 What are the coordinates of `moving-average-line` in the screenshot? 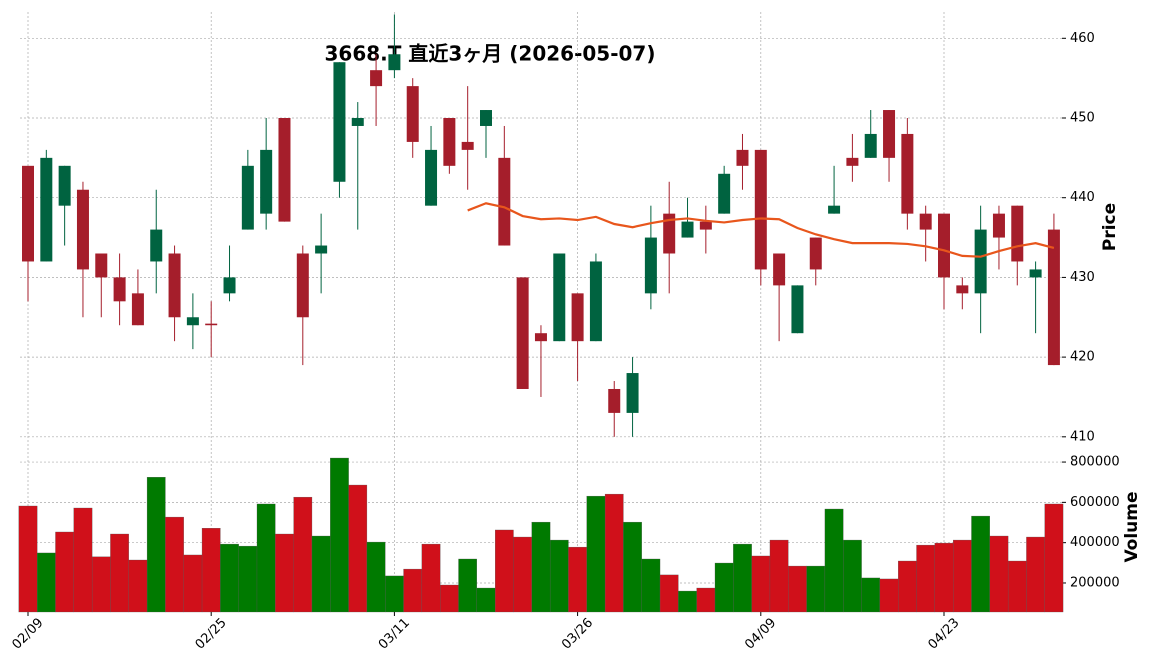 It's located at (761, 230).